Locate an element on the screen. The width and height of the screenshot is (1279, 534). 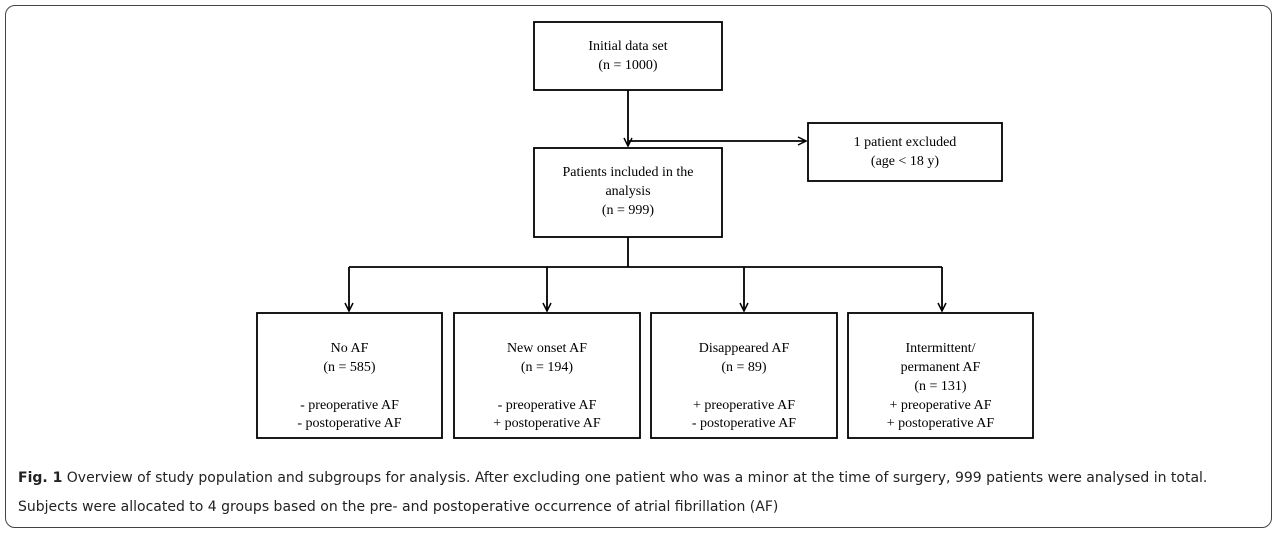
node-label: Disappeared AF is located at coordinates (744, 348).